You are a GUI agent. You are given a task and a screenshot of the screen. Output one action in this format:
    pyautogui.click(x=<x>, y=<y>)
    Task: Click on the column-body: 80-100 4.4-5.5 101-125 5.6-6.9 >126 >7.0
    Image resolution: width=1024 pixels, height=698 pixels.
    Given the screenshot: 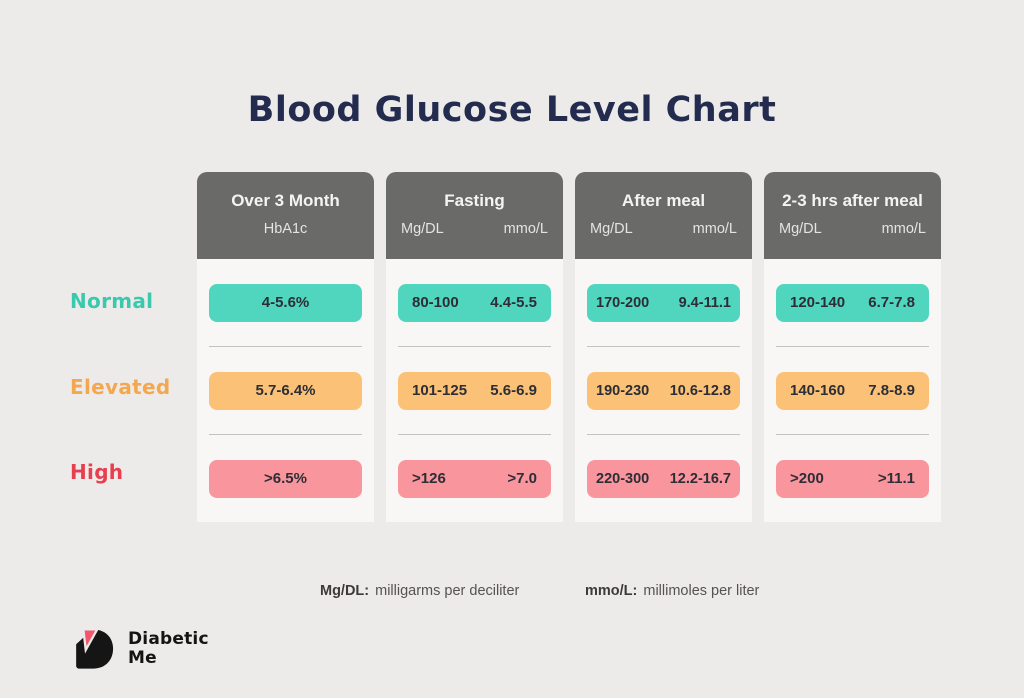 What is the action you would take?
    pyautogui.click(x=474, y=390)
    